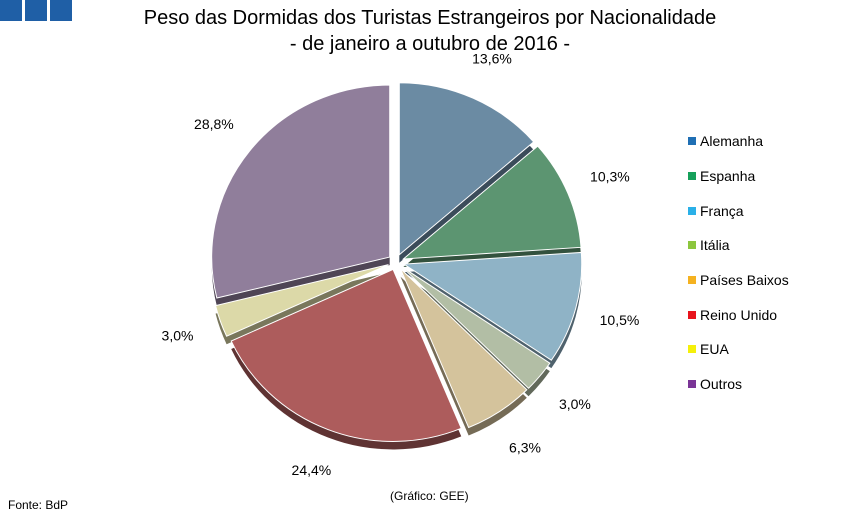 This screenshot has height=519, width=851. I want to click on slice-value-label: 6,3%, so click(525, 448).